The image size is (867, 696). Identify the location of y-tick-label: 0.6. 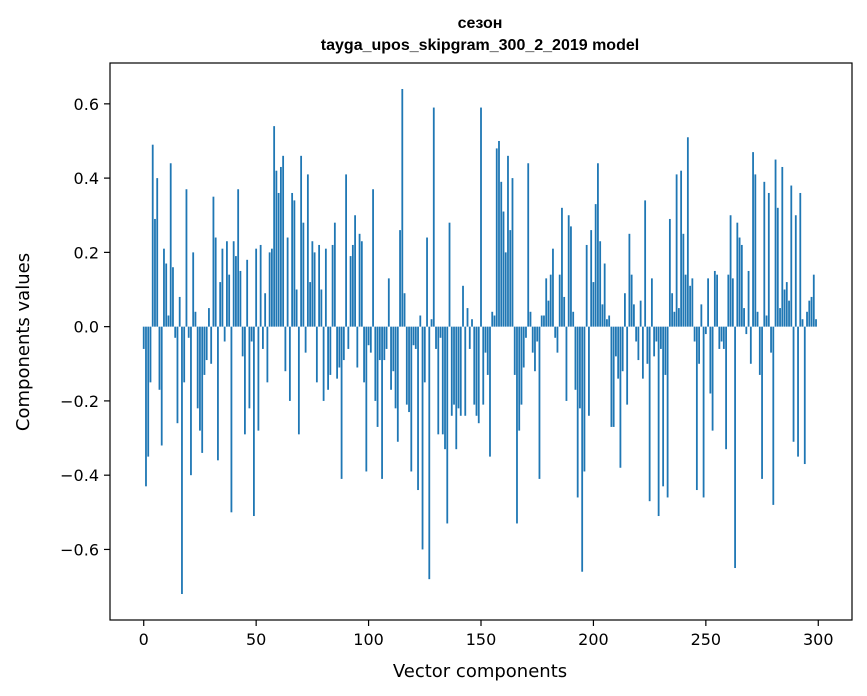
(86, 104).